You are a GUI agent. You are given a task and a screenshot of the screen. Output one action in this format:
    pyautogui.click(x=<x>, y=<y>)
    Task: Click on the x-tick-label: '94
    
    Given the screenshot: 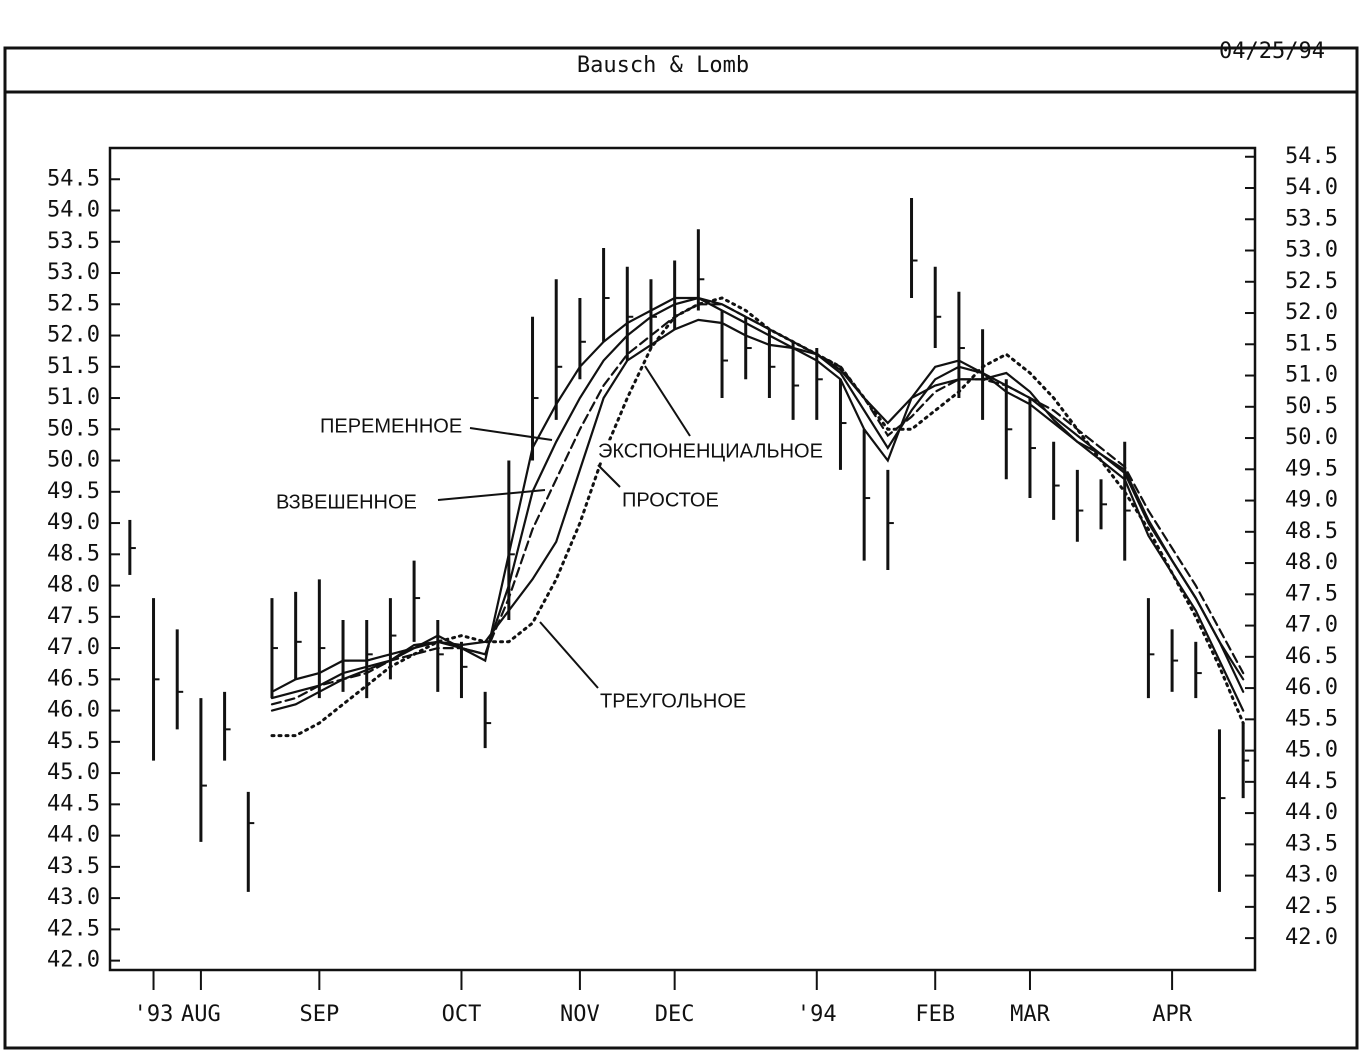 What is the action you would take?
    pyautogui.click(x=817, y=1014)
    